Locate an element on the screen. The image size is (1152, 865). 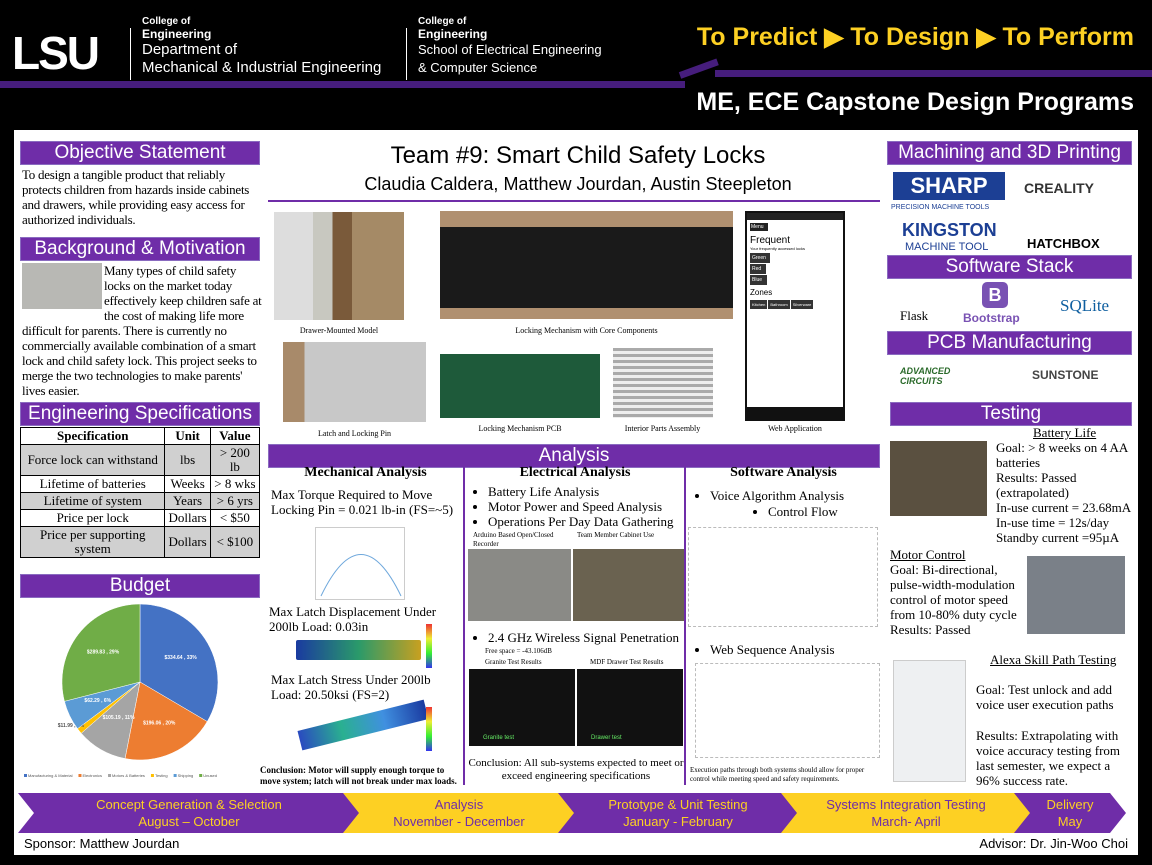
team-title: Team #9: Smart Child Safety Locks is located at coordinates (578, 155).